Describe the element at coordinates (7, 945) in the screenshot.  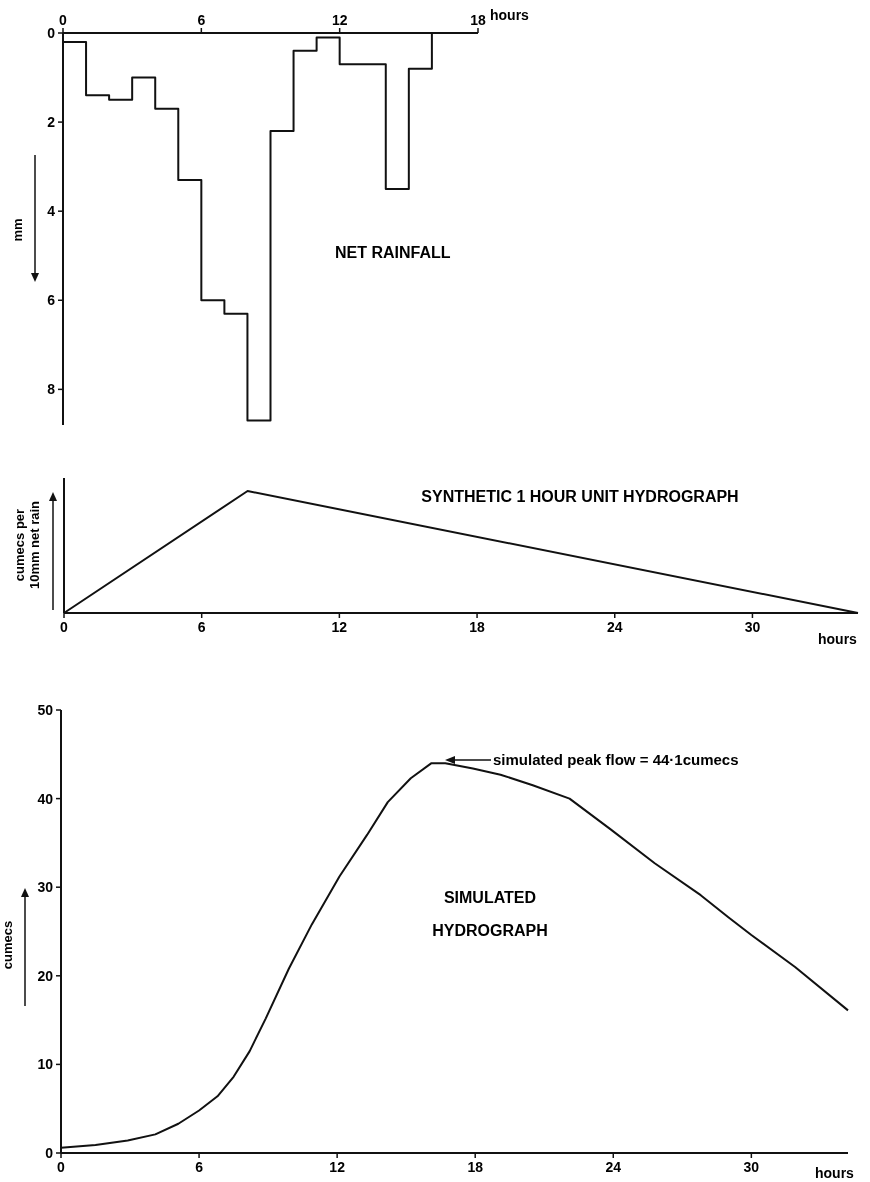
I see `y-axis-title: cumecs` at that location.